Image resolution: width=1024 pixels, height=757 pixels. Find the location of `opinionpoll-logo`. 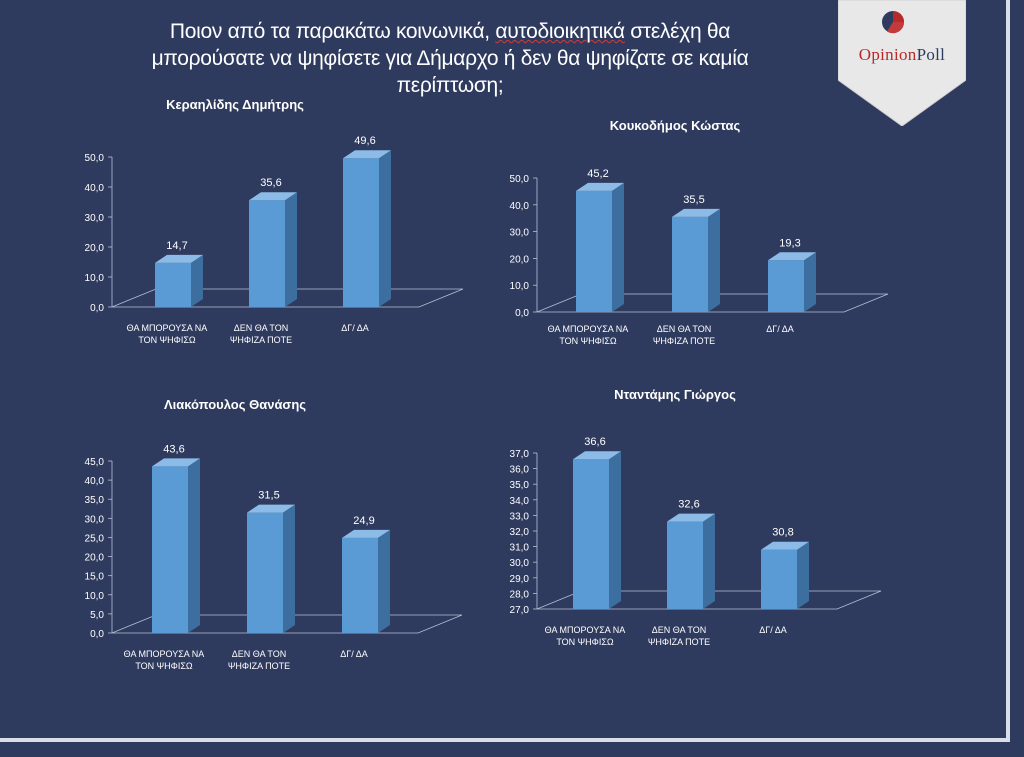

opinionpoll-logo is located at coordinates (902, 63).